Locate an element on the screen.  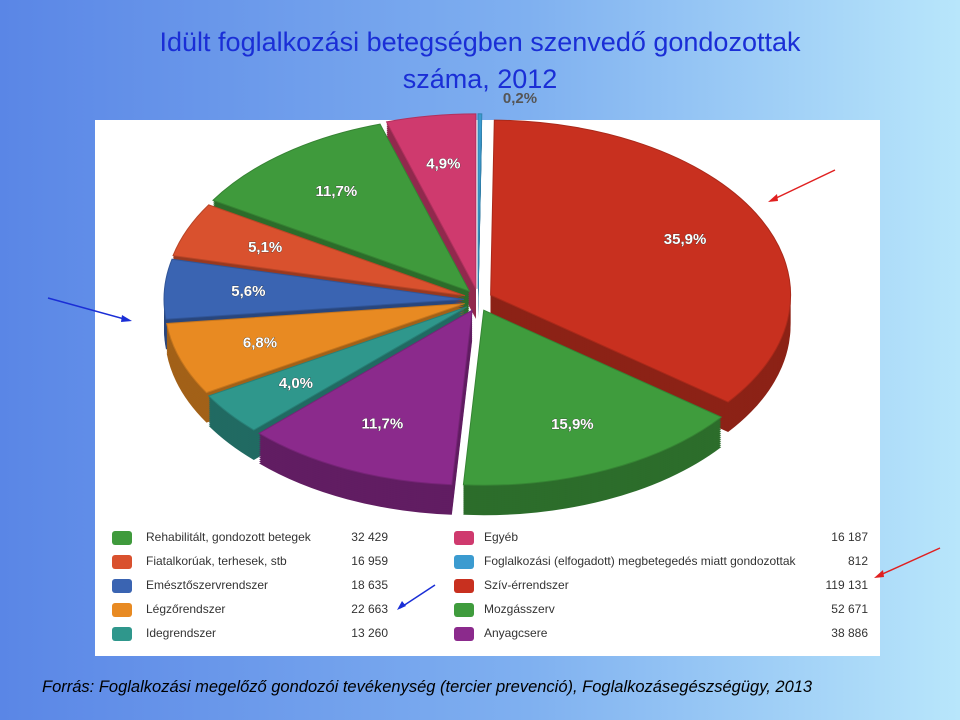
slice-label: 4,9% is located at coordinates (443, 163).